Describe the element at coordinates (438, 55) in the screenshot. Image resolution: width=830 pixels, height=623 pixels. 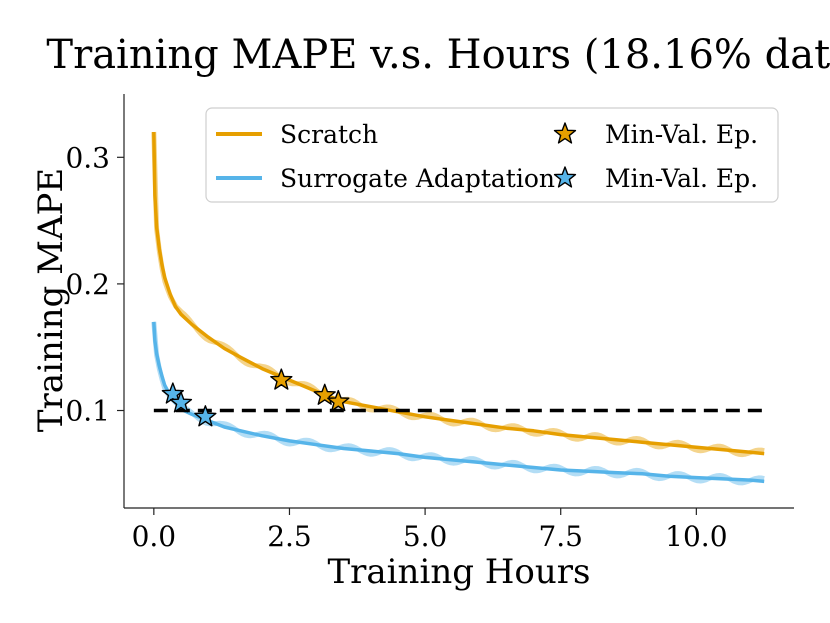
I see `chart-title: Training MAPE v.s. Hours (18.16% data)` at that location.